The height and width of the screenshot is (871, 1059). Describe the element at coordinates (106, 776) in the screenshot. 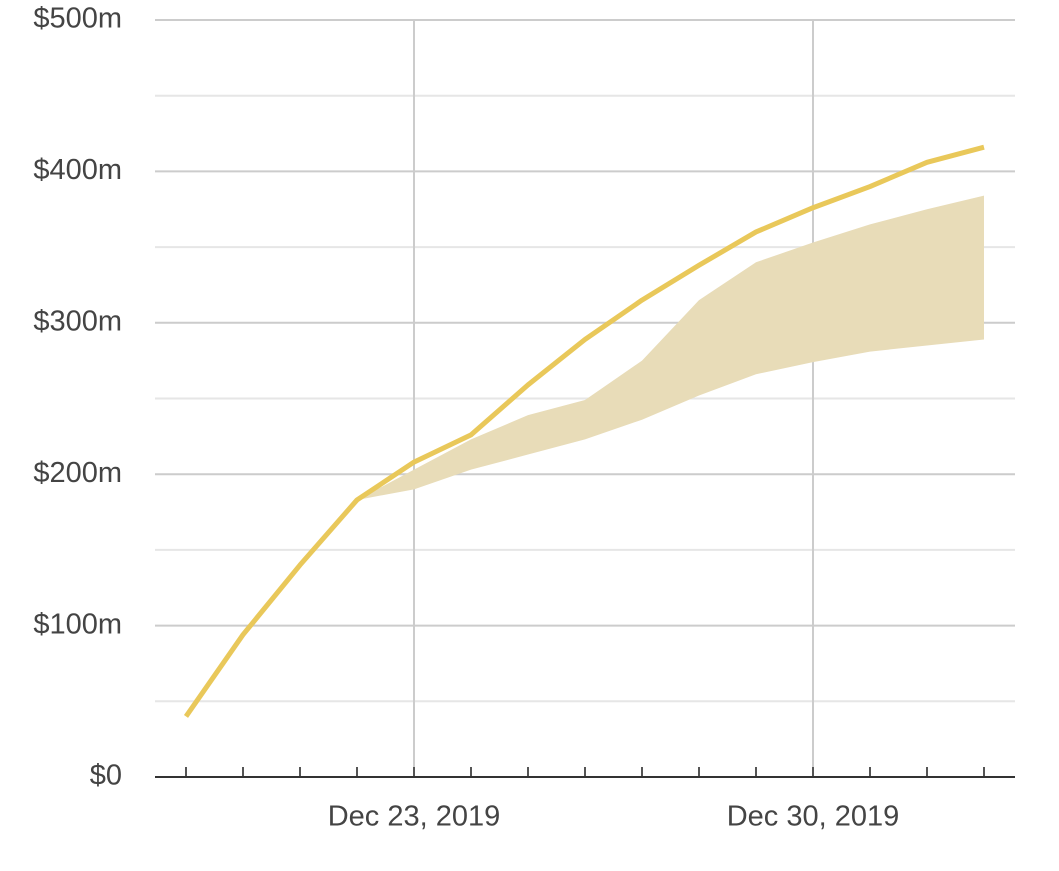

I see `y-tick-label: $0` at that location.